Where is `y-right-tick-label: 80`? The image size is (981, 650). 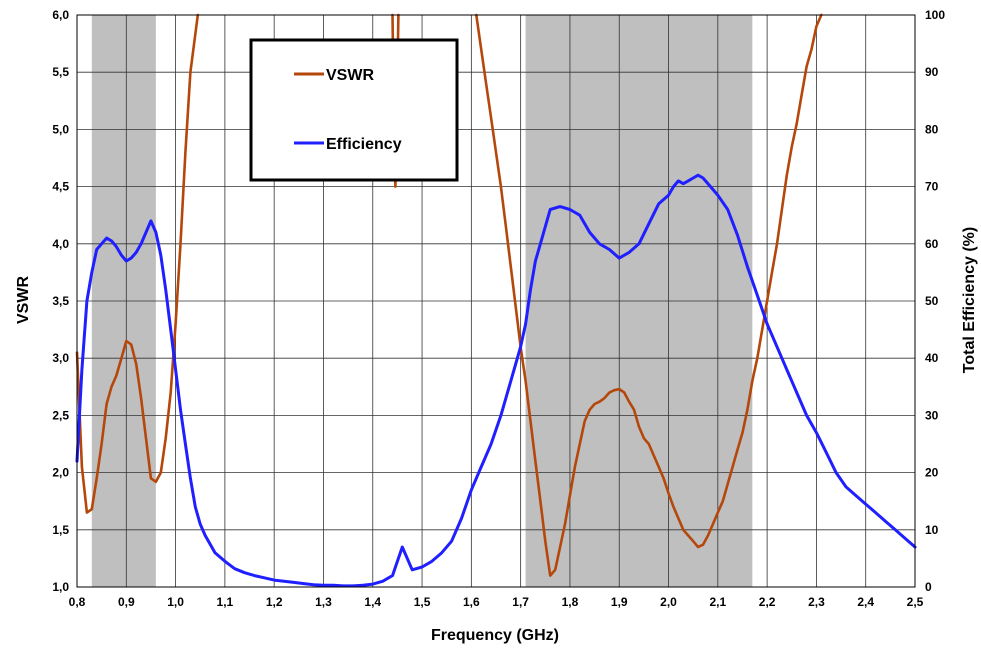 y-right-tick-label: 80 is located at coordinates (932, 129).